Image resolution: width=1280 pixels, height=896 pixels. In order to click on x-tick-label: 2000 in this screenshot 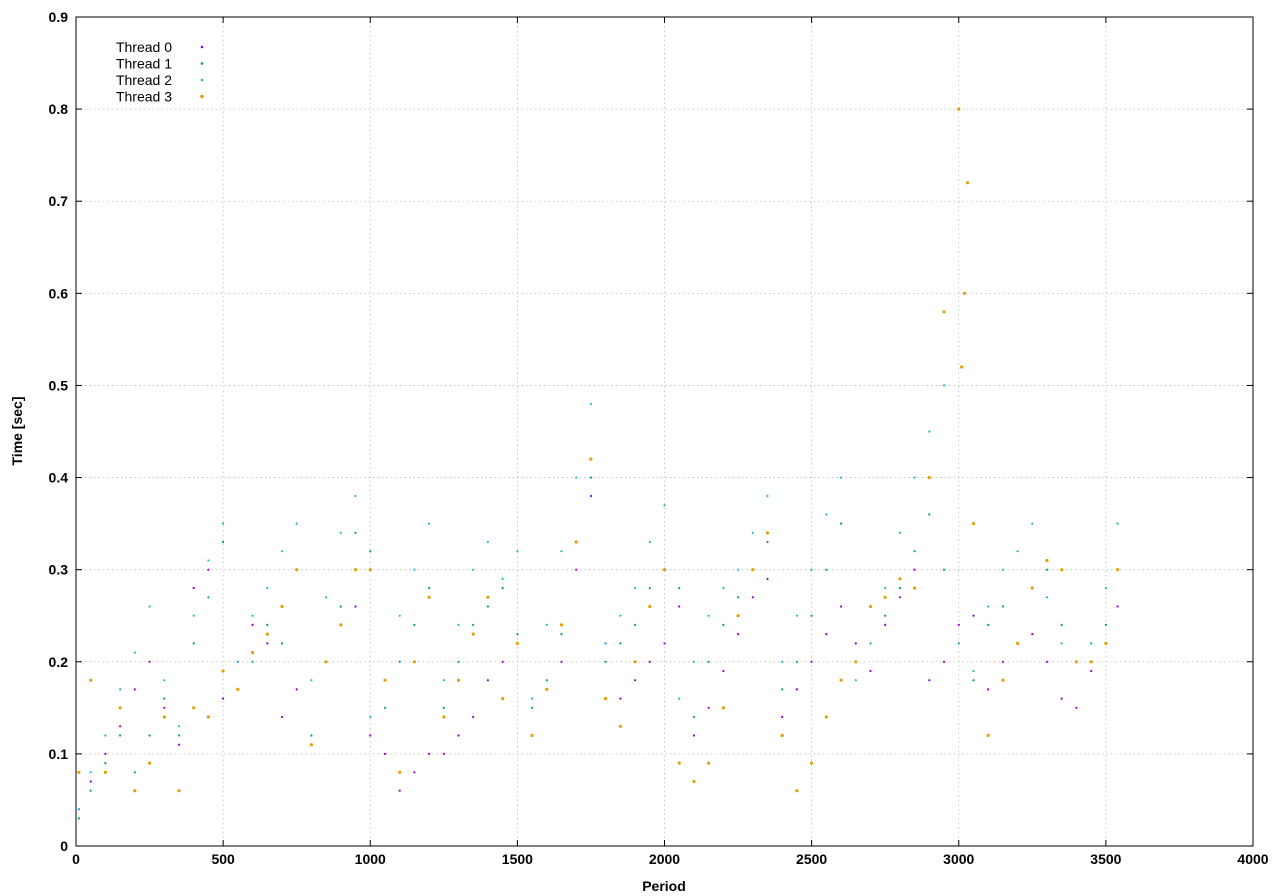, I will do `click(664, 859)`.